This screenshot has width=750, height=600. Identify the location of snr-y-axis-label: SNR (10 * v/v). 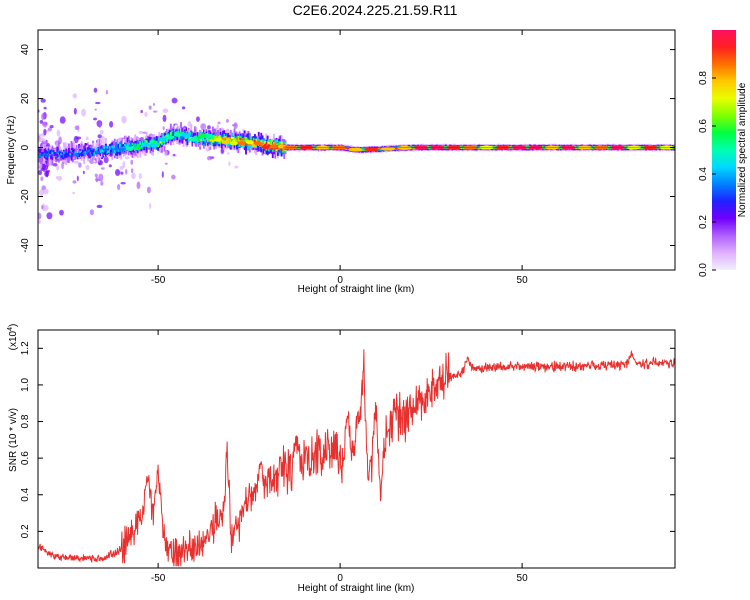
(13, 440).